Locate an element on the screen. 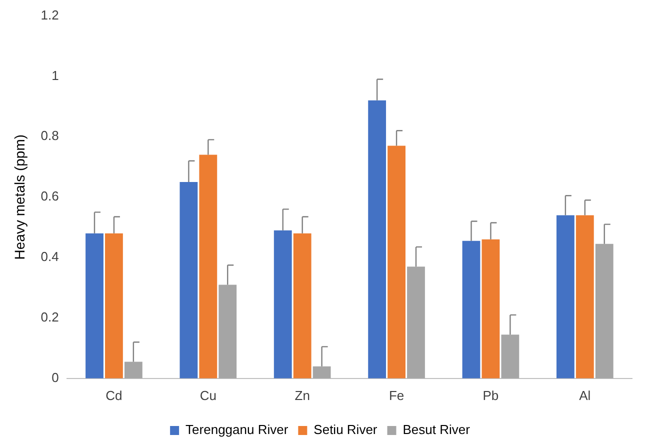  y-tick-label: 0.4 is located at coordinates (49, 256).